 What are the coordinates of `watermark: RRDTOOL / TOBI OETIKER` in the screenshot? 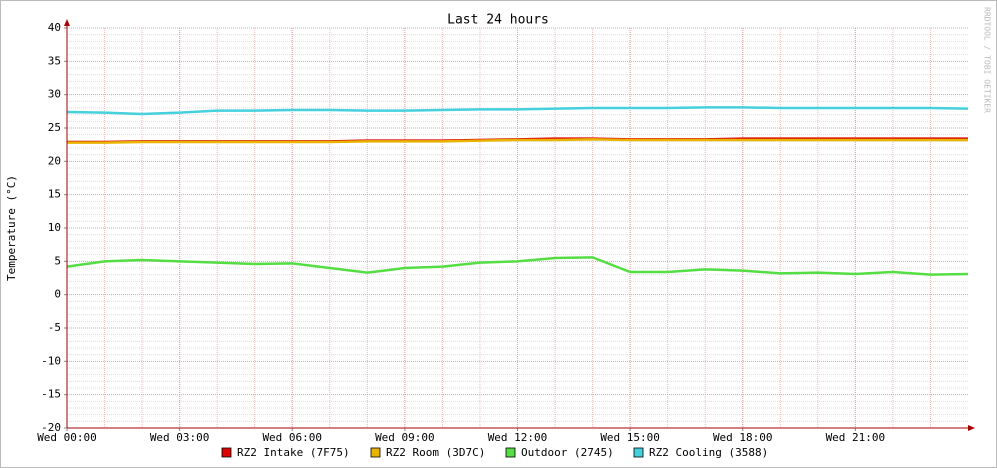 It's located at (987, 60).